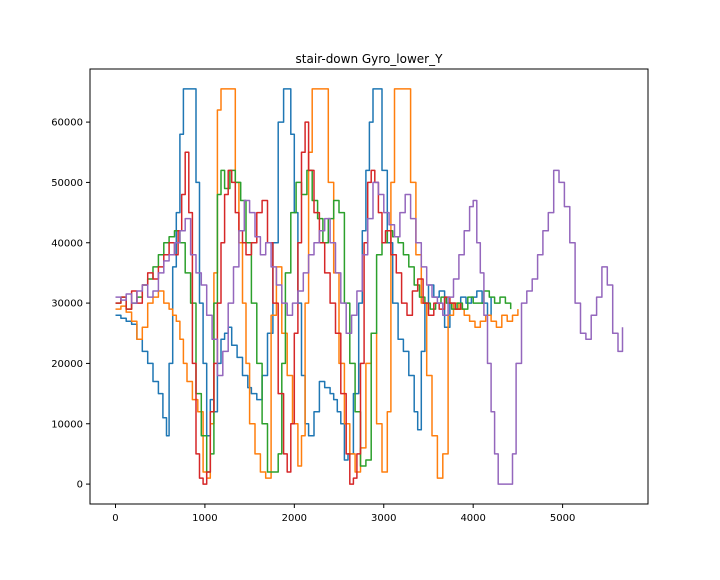  I want to click on x-tick-label: 0, so click(115, 518).